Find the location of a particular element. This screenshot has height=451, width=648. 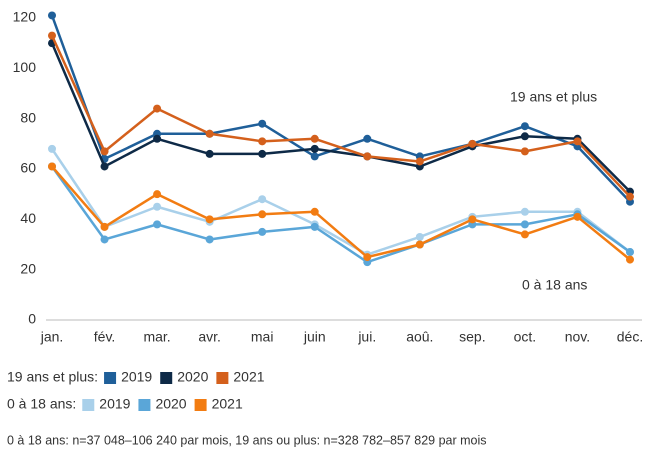

x-tick-label: juin is located at coordinates (314, 337).